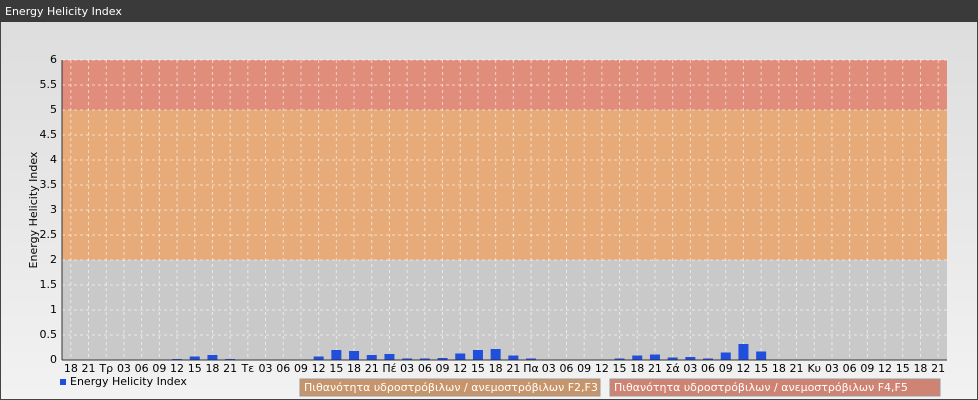 This screenshot has width=978, height=400. I want to click on y-tick-label: 0.5, so click(49, 334).